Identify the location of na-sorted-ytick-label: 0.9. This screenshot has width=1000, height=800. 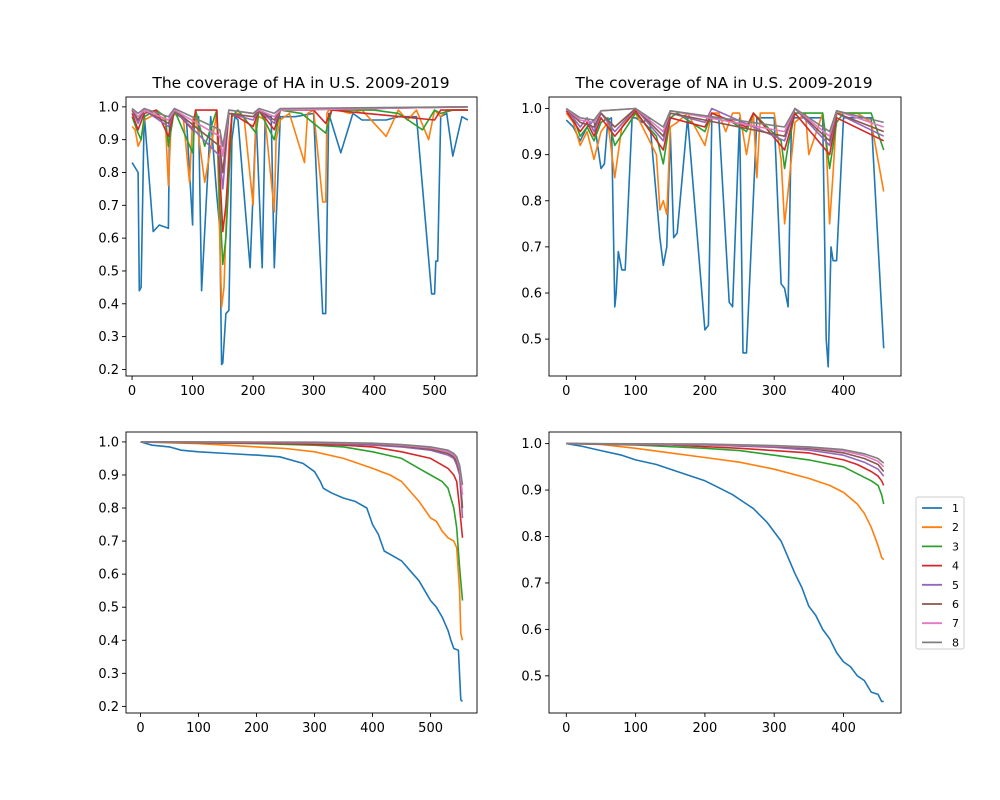
(531, 491).